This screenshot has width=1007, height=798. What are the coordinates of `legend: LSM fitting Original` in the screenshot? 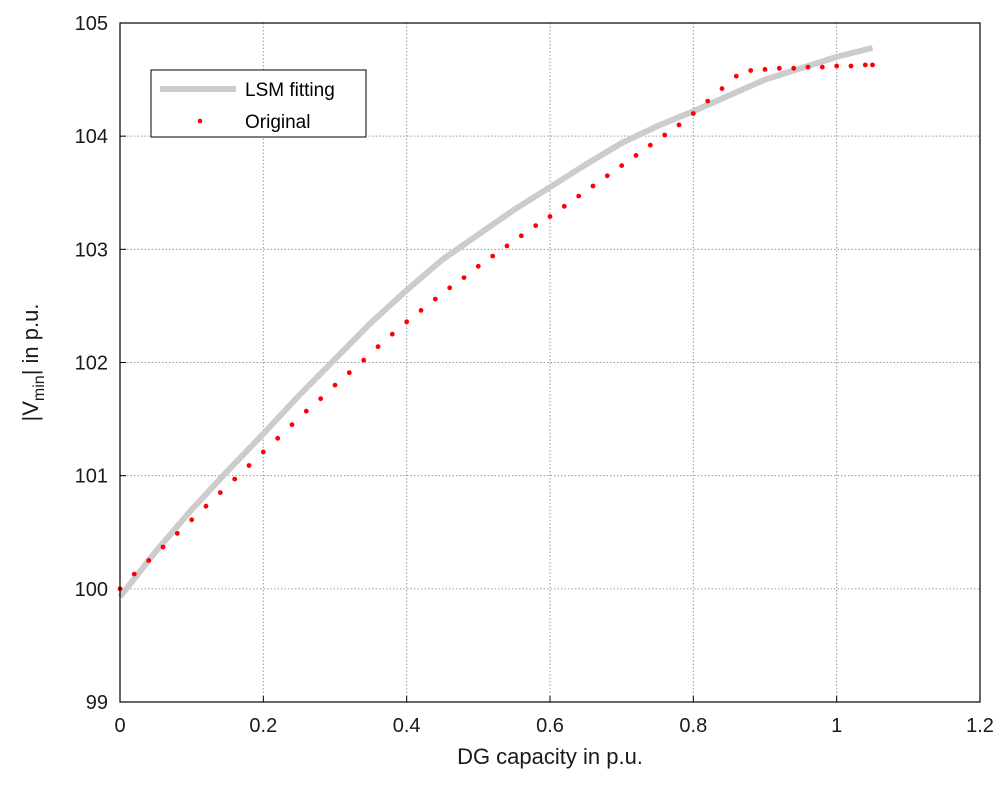 It's located at (258, 103).